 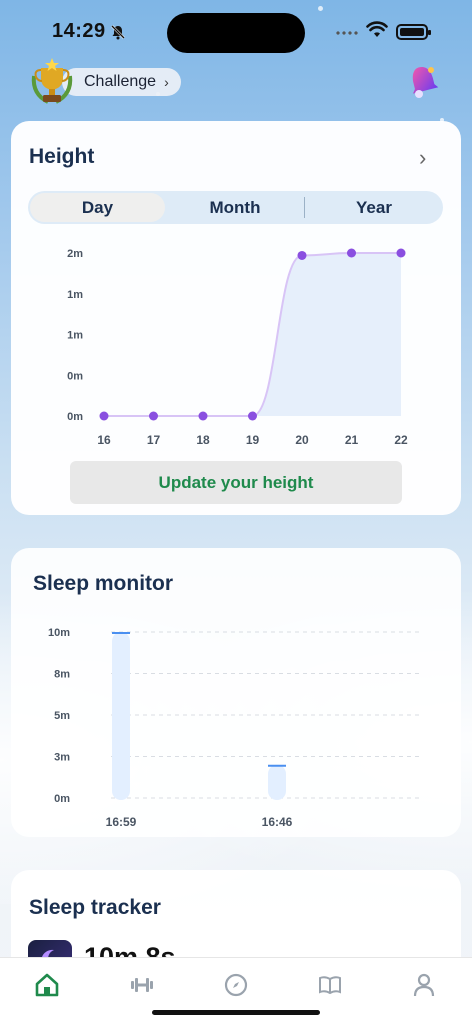 What do you see at coordinates (103, 583) in the screenshot?
I see `sleep-monitor-title: Sleep monitor` at bounding box center [103, 583].